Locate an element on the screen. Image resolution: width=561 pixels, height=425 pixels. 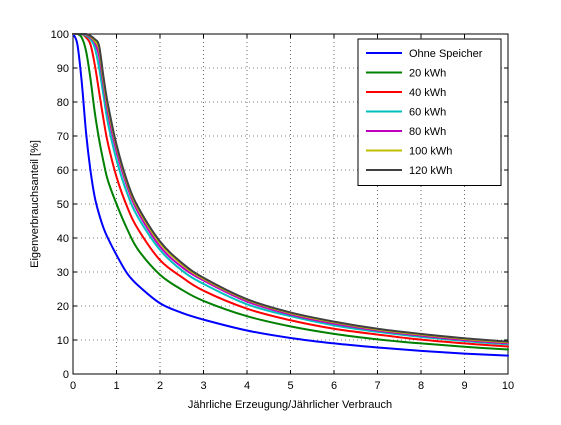
y-tick-label: 40 is located at coordinates (63, 239).